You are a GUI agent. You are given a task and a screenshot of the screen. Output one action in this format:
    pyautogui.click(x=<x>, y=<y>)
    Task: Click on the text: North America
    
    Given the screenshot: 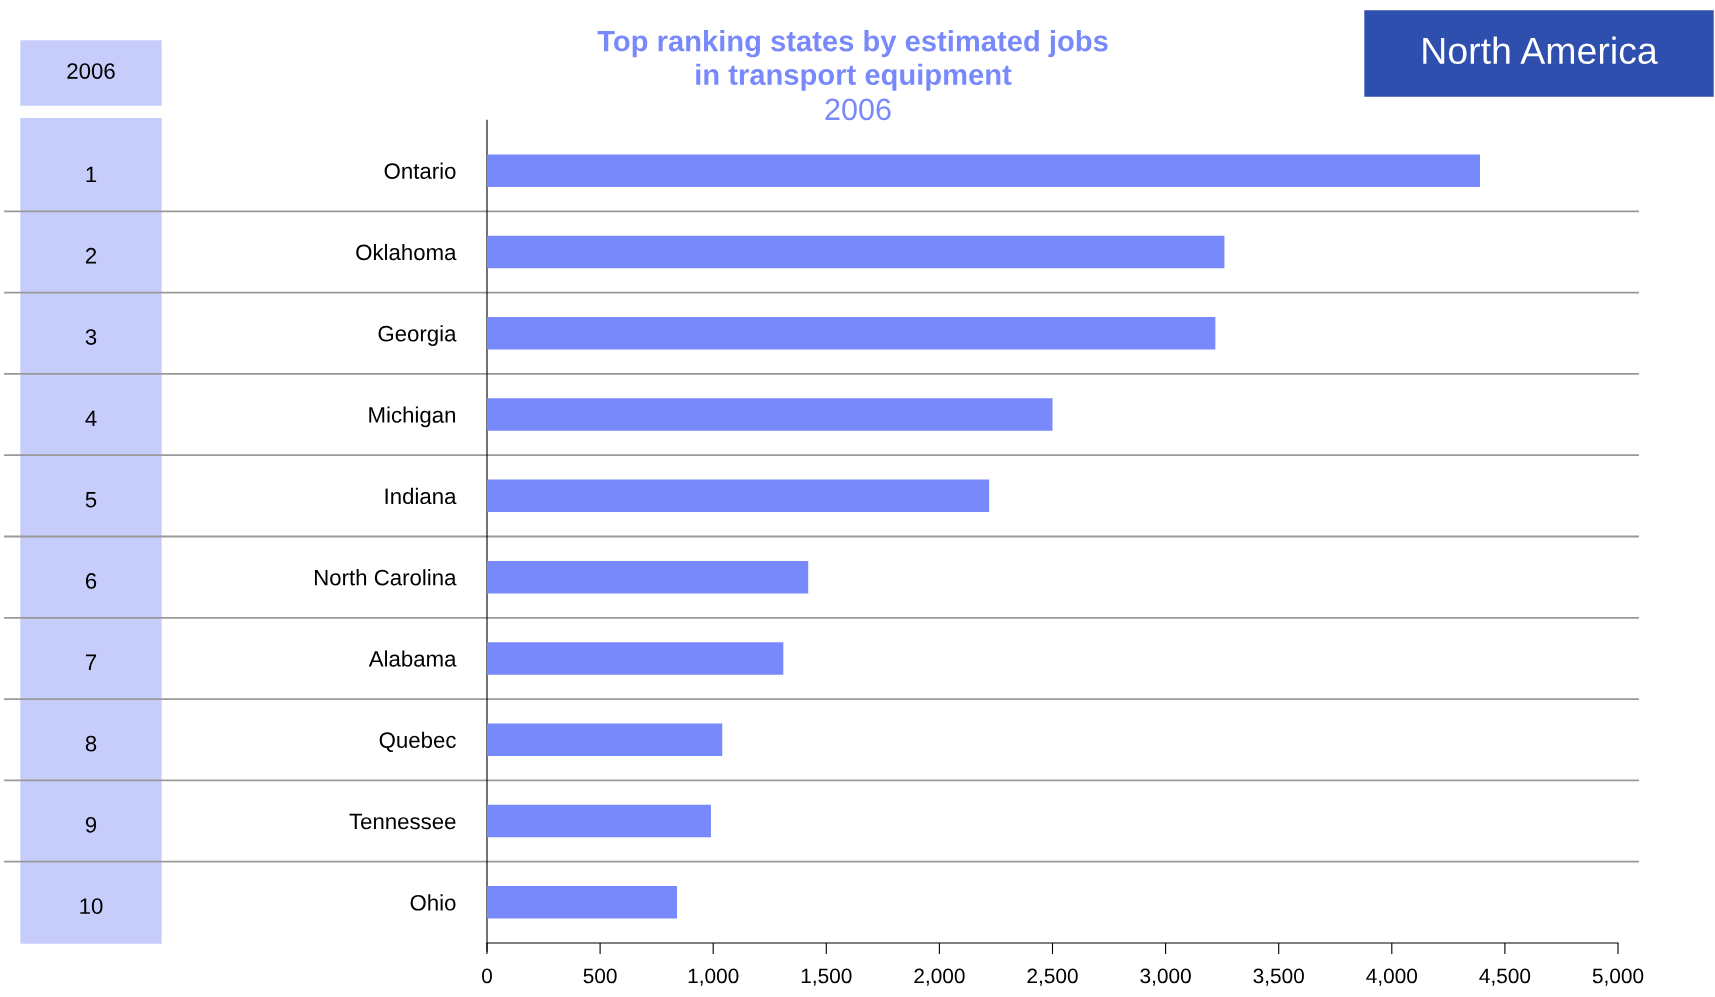 What is the action you would take?
    pyautogui.click(x=1540, y=50)
    